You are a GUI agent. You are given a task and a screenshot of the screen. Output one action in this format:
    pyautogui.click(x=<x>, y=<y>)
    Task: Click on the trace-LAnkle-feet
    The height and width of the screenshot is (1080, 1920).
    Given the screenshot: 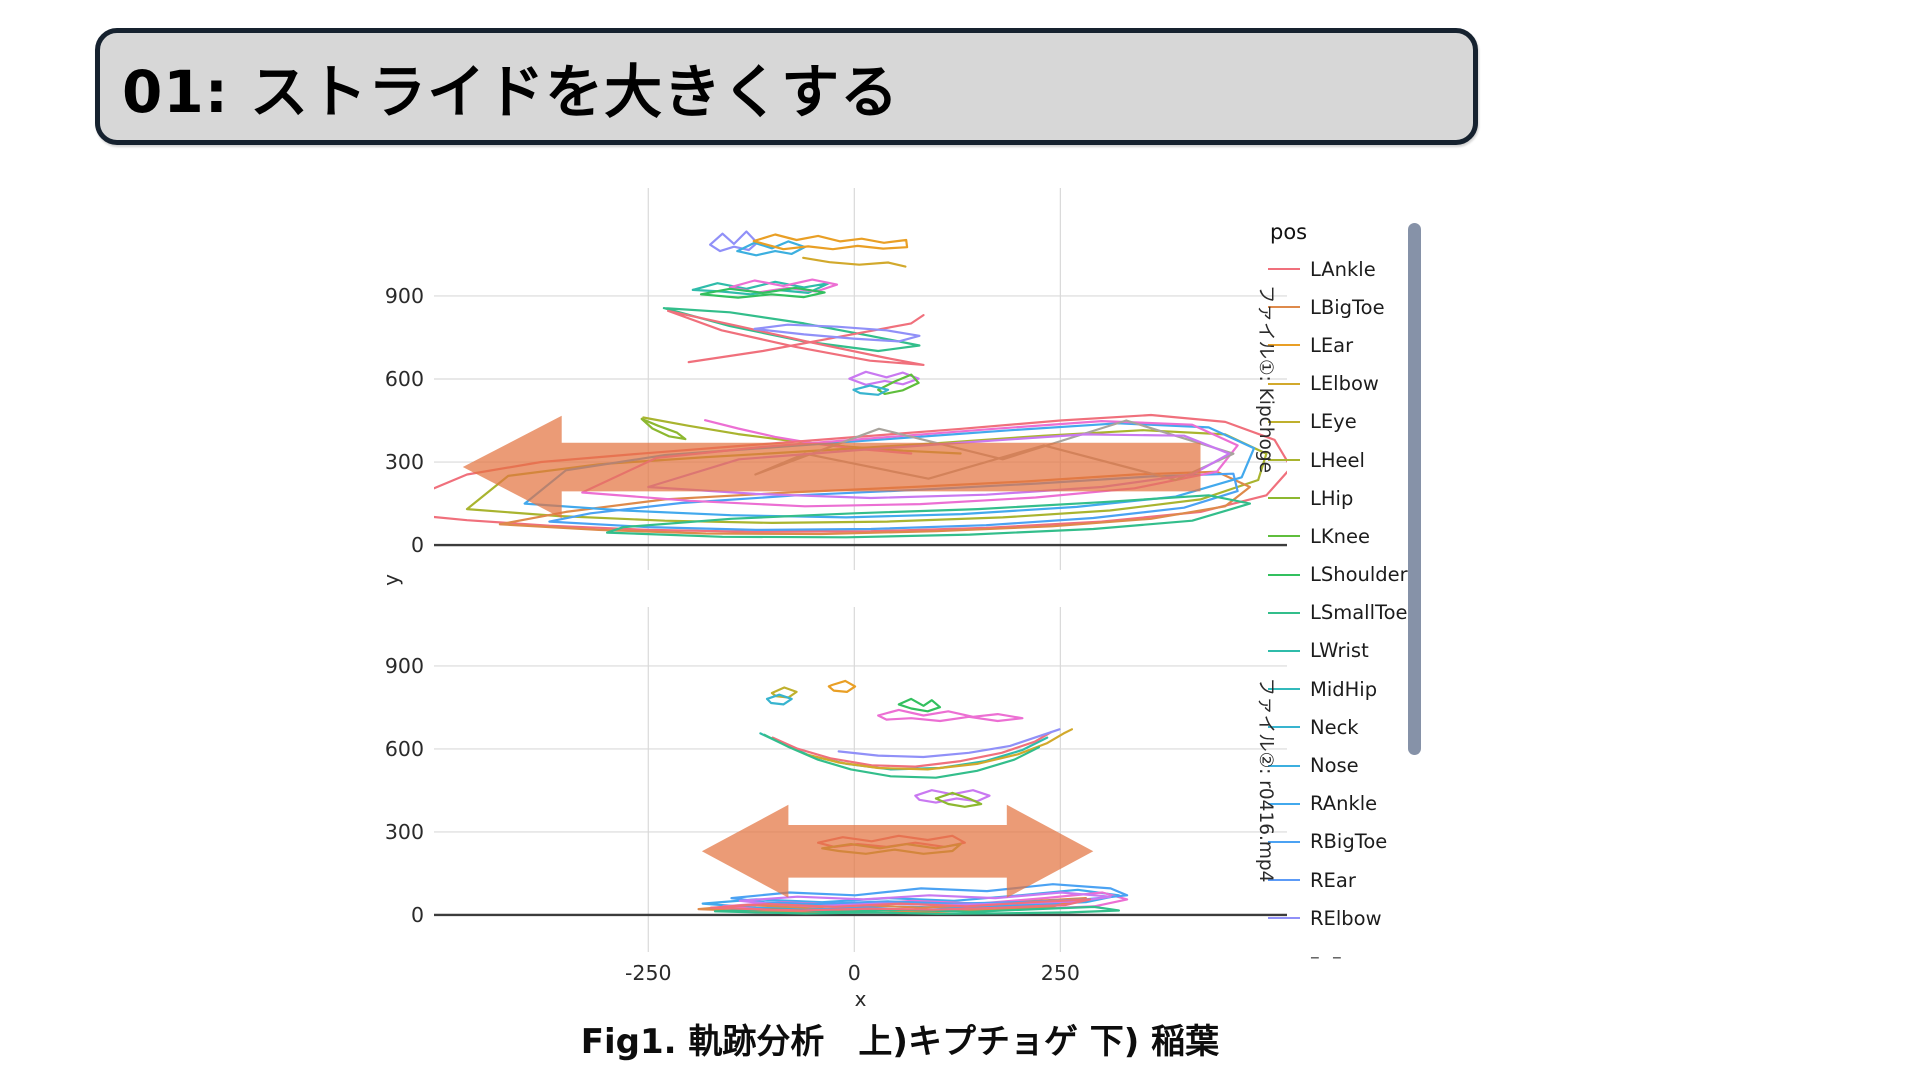 What is the action you would take?
    pyautogui.click(x=900, y=905)
    